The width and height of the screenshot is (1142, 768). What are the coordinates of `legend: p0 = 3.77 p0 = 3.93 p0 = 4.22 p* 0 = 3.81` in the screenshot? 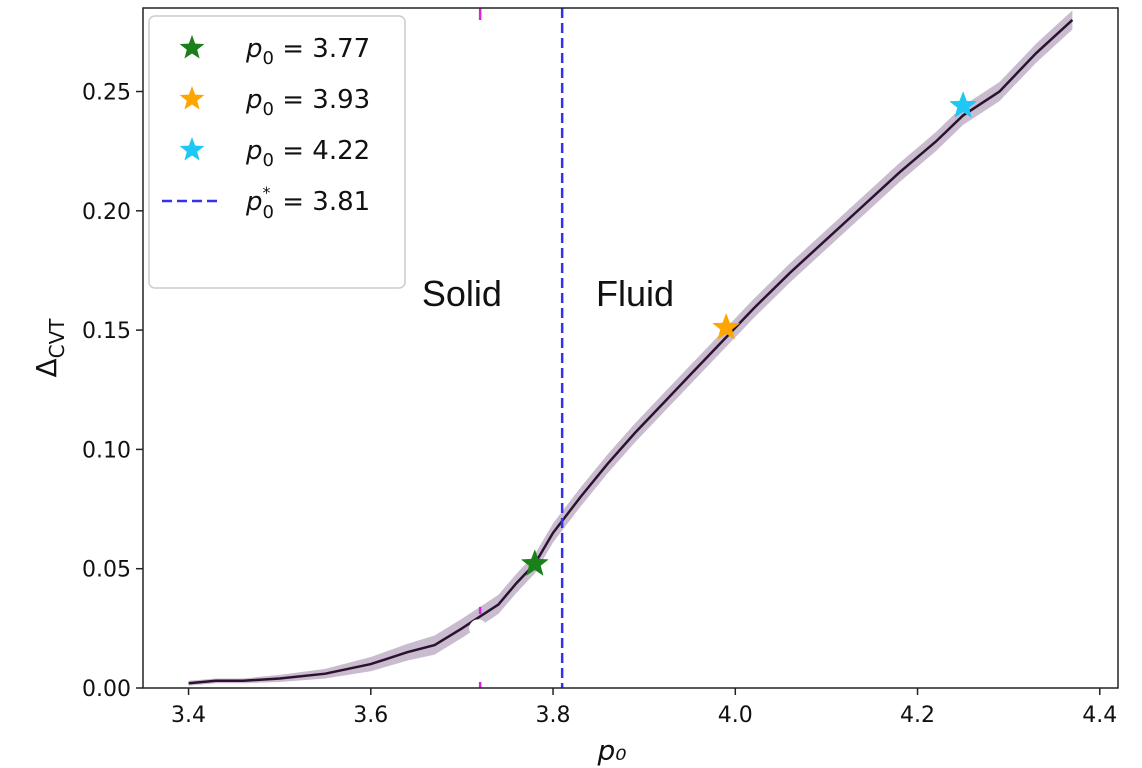 It's located at (277, 152).